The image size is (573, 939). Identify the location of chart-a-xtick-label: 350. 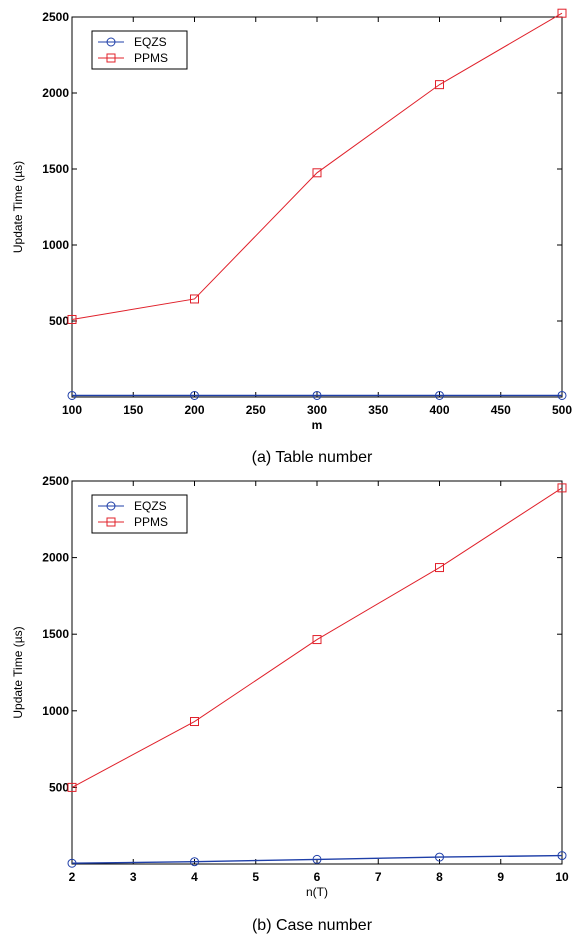
(378, 410).